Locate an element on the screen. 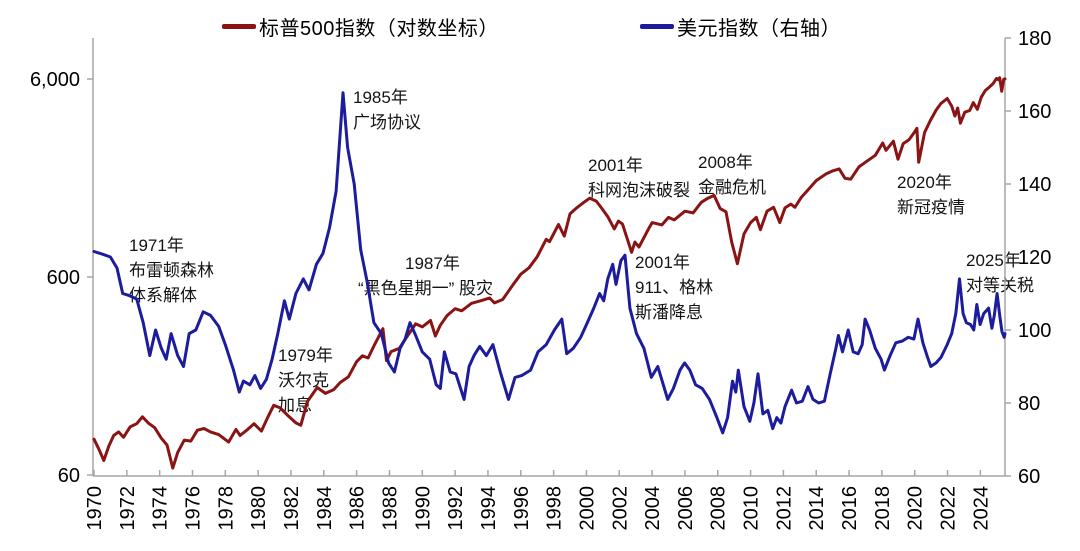 The image size is (1080, 551). x-axis-tick-label: 1972 is located at coordinates (128, 508).